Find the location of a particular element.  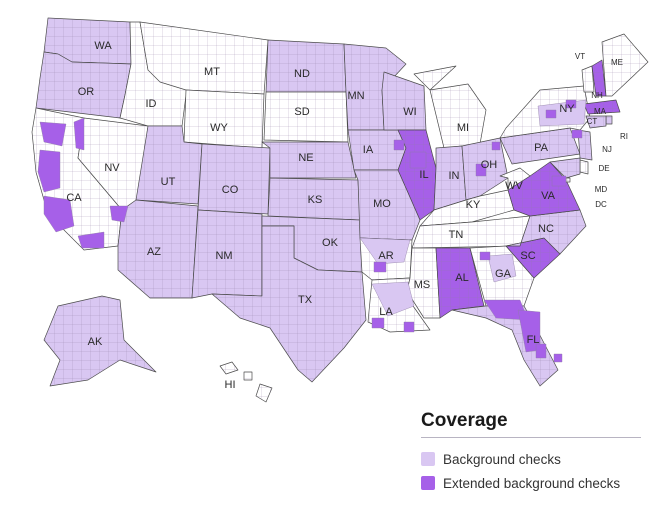

state-label-sd: SD is located at coordinates (301, 112).